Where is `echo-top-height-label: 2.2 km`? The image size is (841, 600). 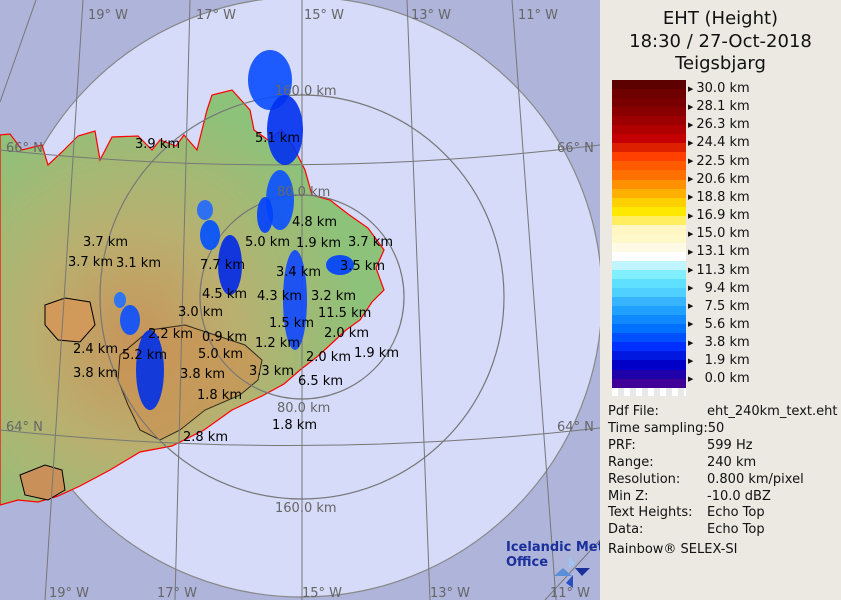
echo-top-height-label: 2.2 km is located at coordinates (170, 334).